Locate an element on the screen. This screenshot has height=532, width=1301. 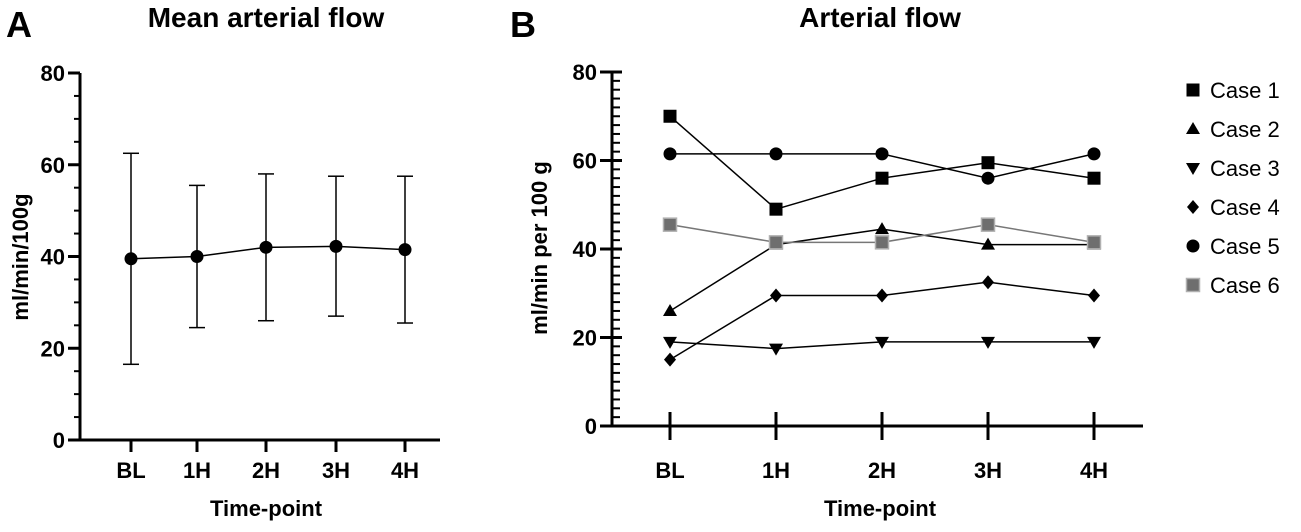
legend-label-case-3: Case 3 is located at coordinates (1245, 168).